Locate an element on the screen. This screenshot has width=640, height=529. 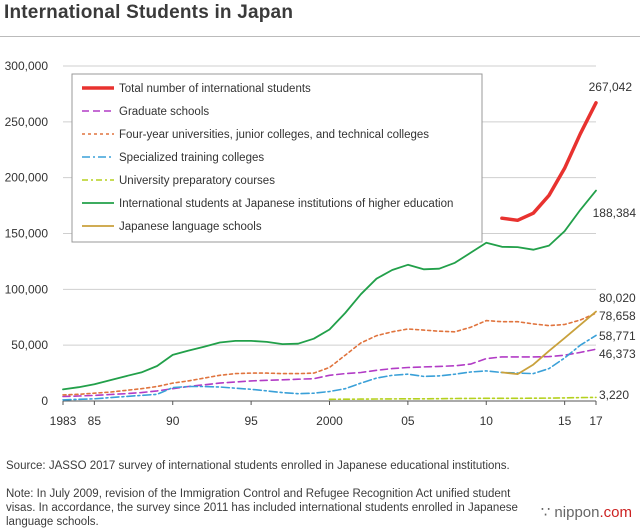
legend-label: Japanese language schools is located at coordinates (190, 227).